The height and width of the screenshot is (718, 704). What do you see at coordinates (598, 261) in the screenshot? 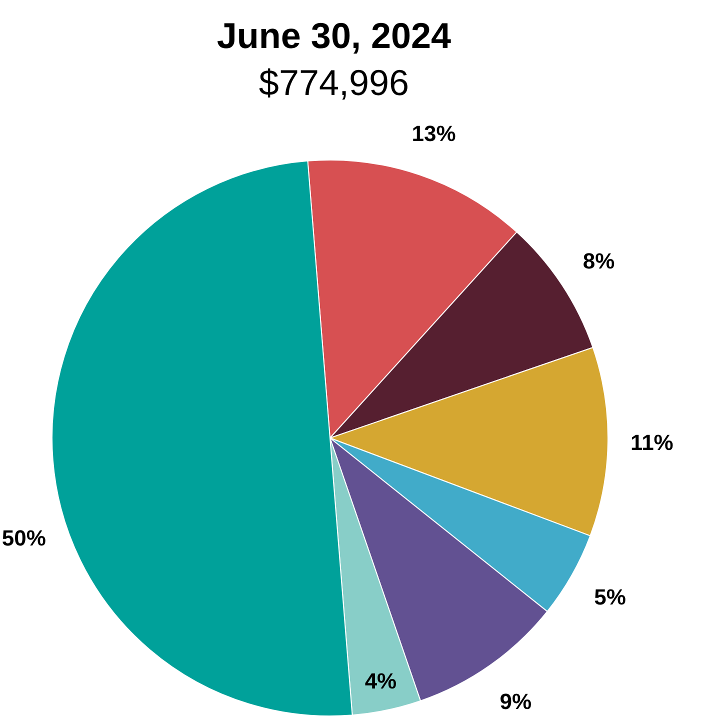
I see `data-label: 8%` at bounding box center [598, 261].